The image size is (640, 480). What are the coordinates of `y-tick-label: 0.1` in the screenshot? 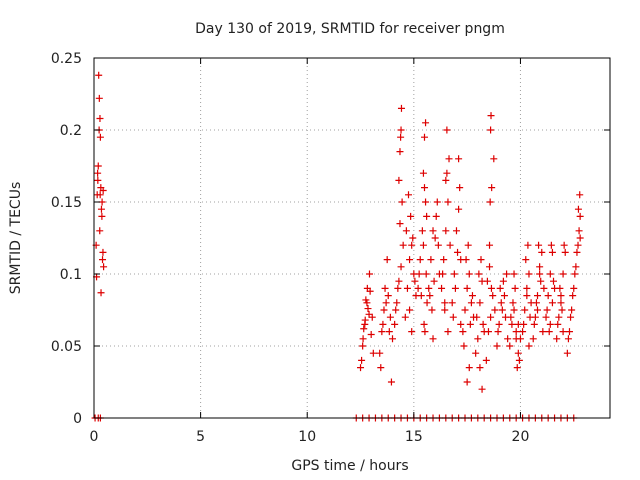 It's located at (71, 275).